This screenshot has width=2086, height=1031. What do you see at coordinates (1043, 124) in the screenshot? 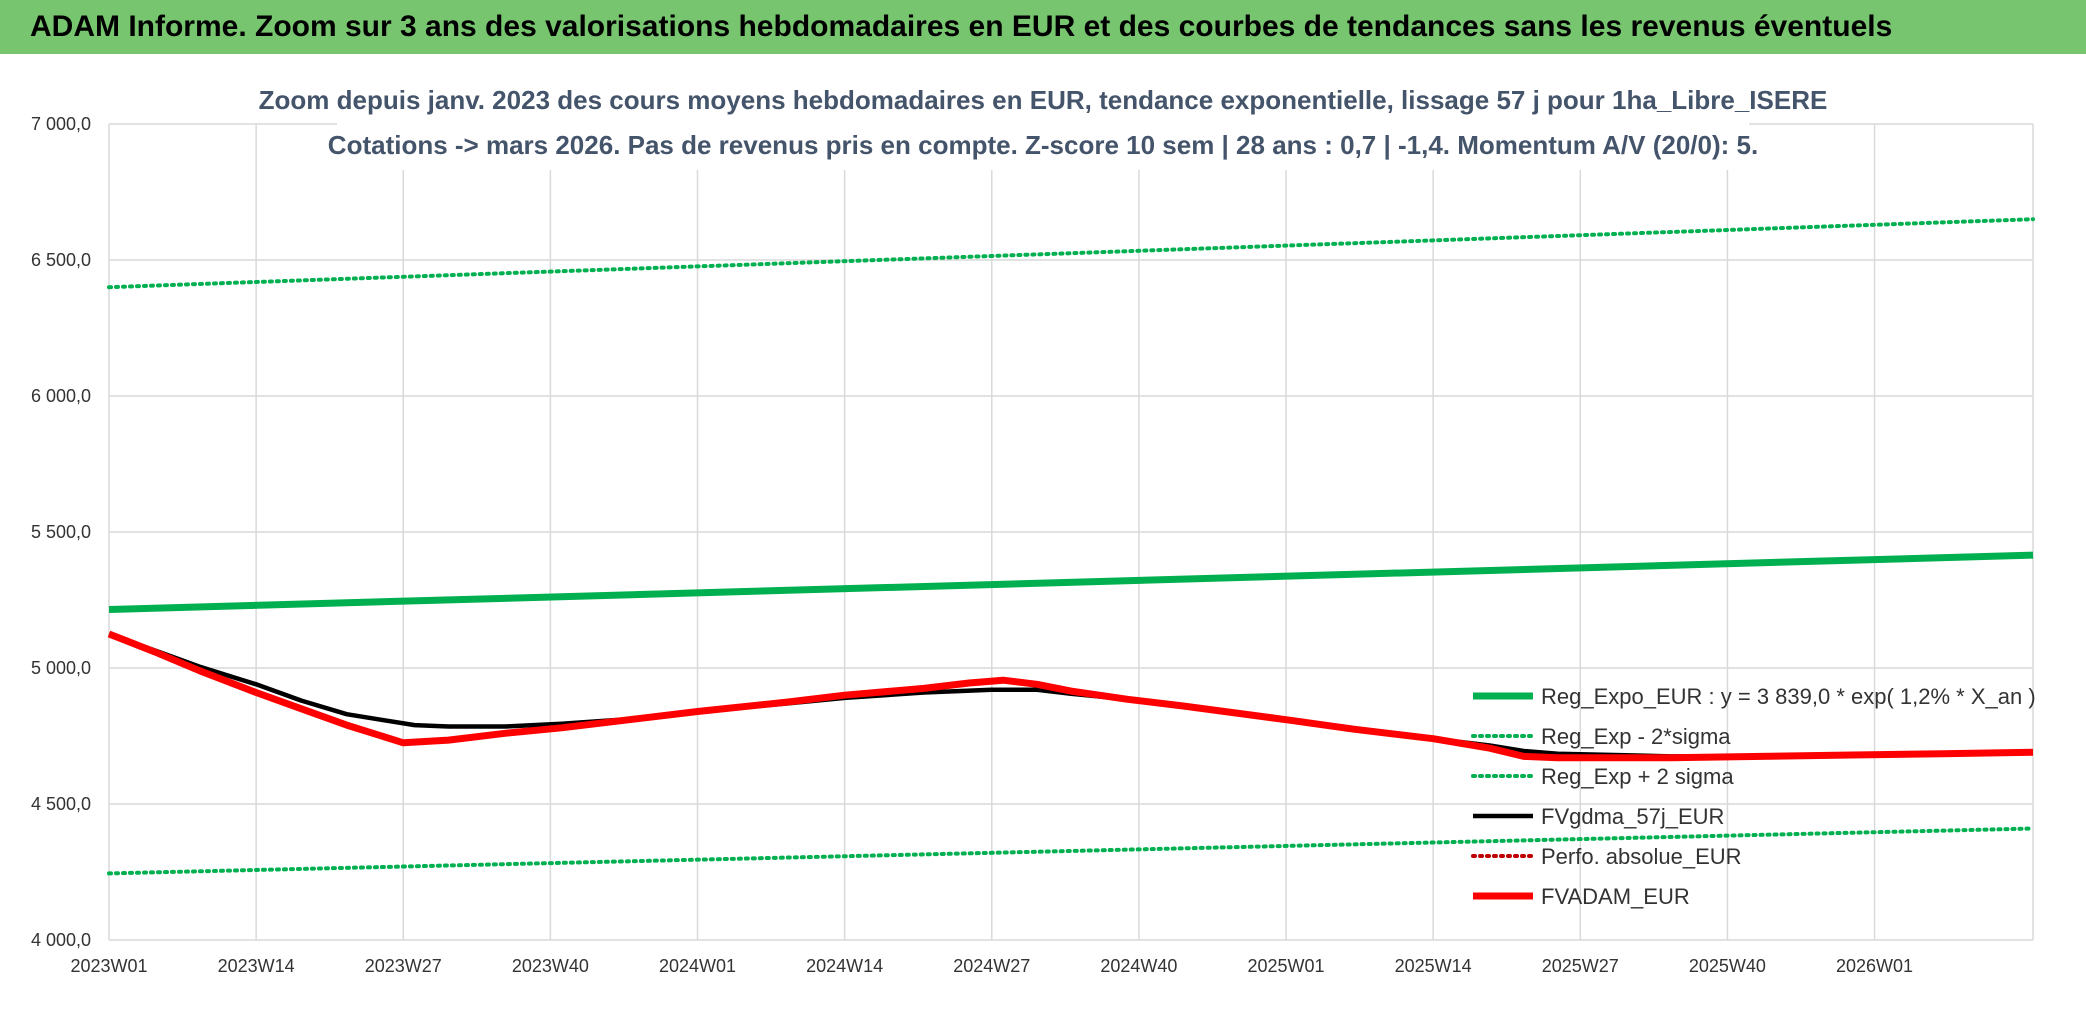
I see `chart-title-background` at bounding box center [1043, 124].